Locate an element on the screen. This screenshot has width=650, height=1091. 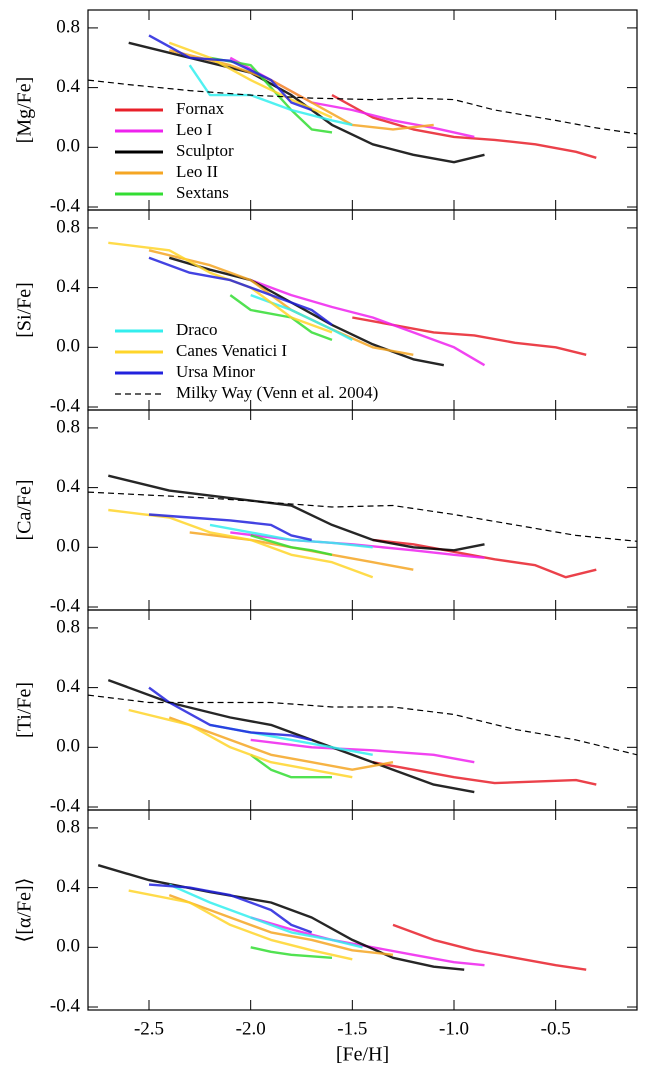
legend-label: Sculptor is located at coordinates (205, 150).